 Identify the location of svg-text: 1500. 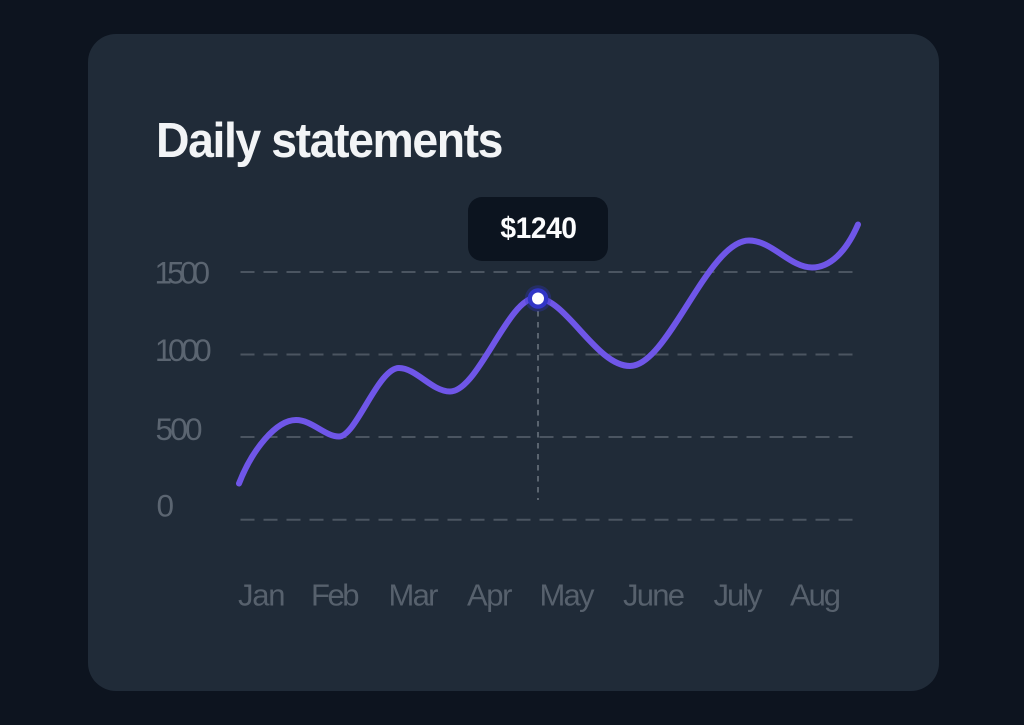
(183, 272).